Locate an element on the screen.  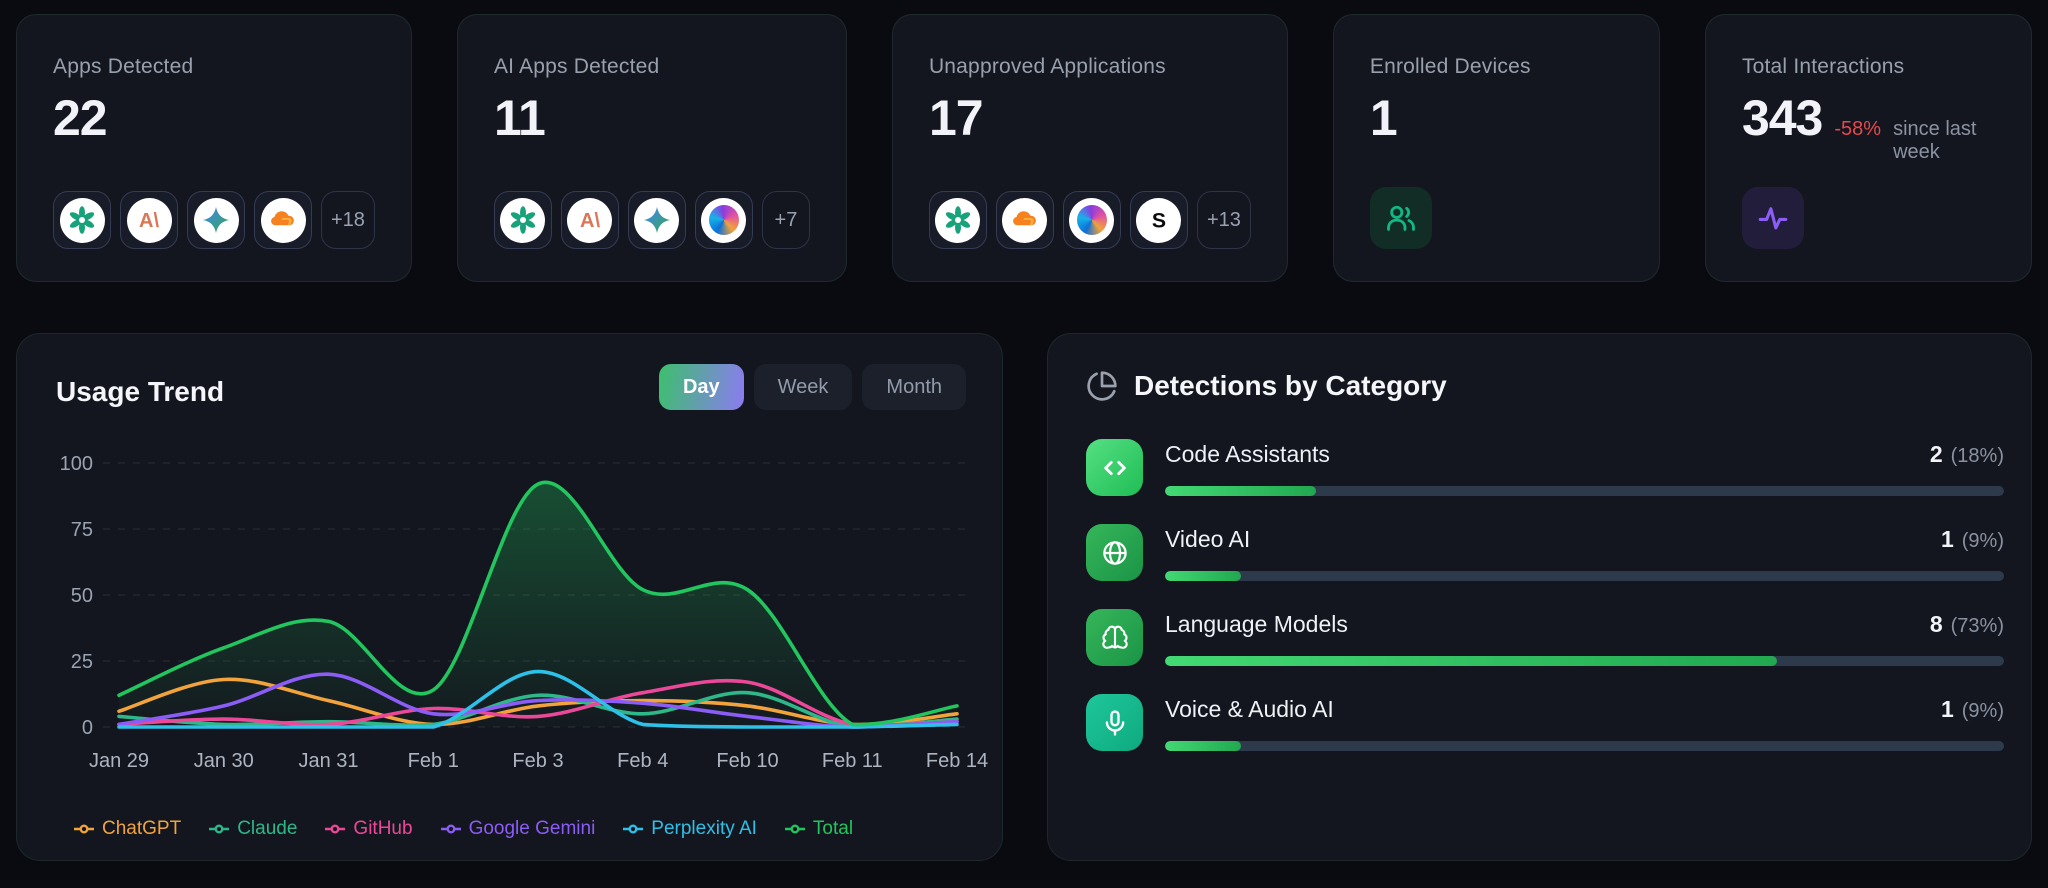
card-title: Total Interactions is located at coordinates (1823, 66).